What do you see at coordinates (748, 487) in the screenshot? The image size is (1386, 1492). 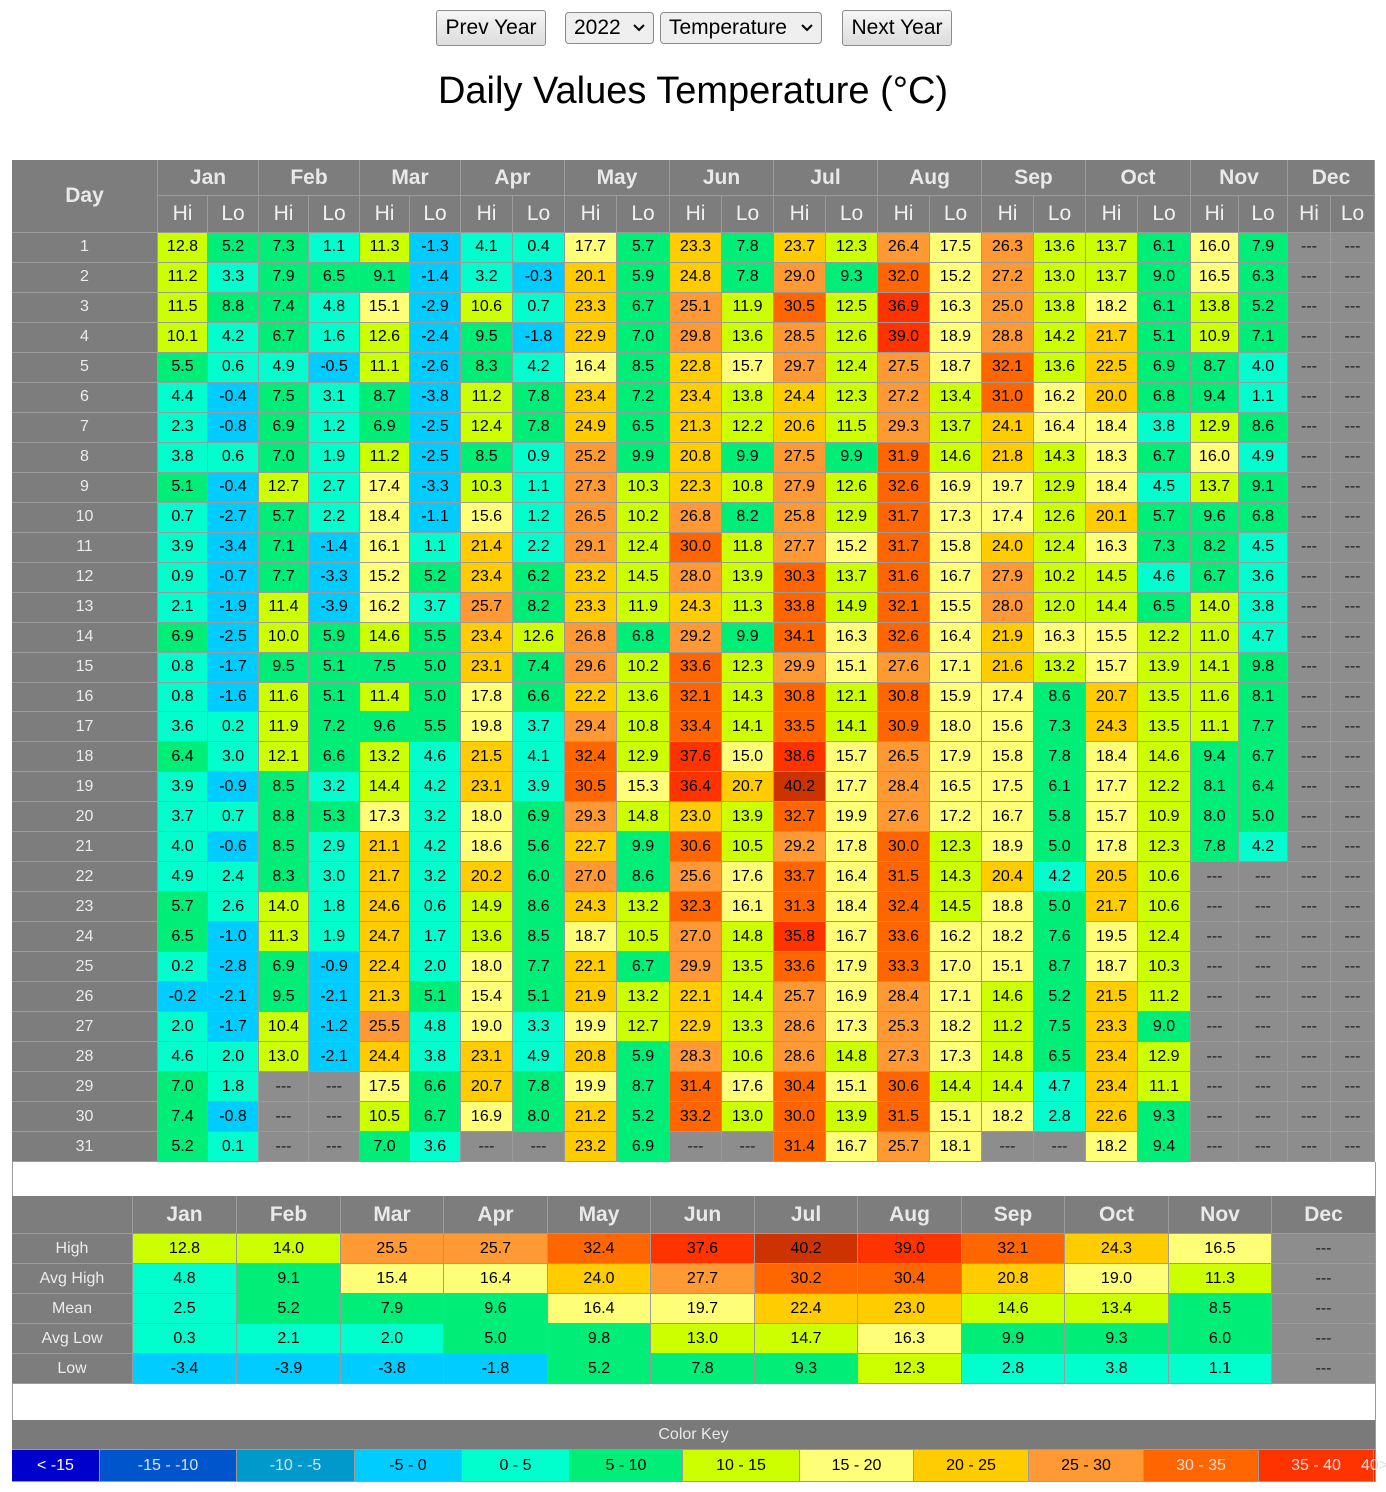 I see `daily-low-cell: 10.8` at bounding box center [748, 487].